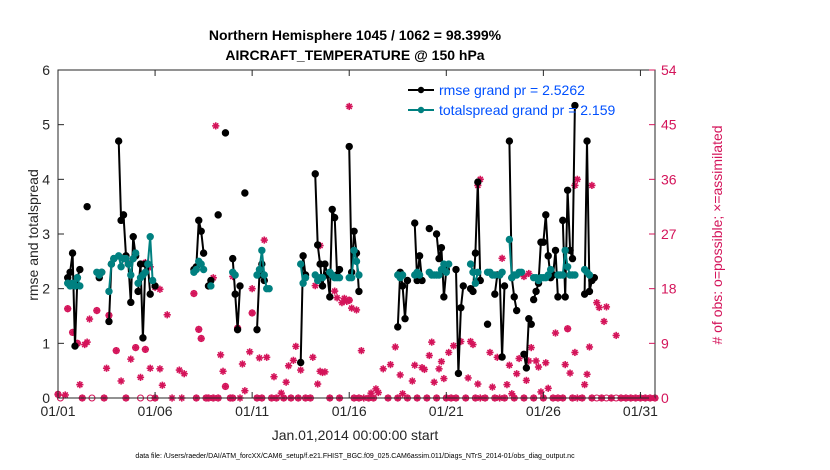 This screenshot has height=470, width=830. What do you see at coordinates (46, 125) in the screenshot?
I see `y-tick-label: 5` at bounding box center [46, 125].